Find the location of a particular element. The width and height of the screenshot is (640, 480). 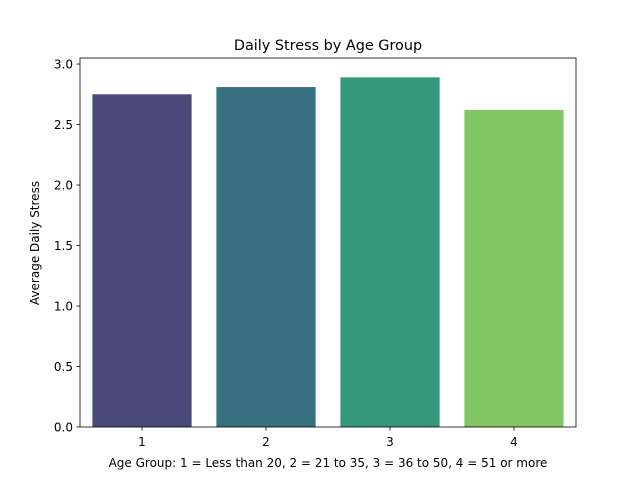

y-tick-label: 1.5 is located at coordinates (63, 246).